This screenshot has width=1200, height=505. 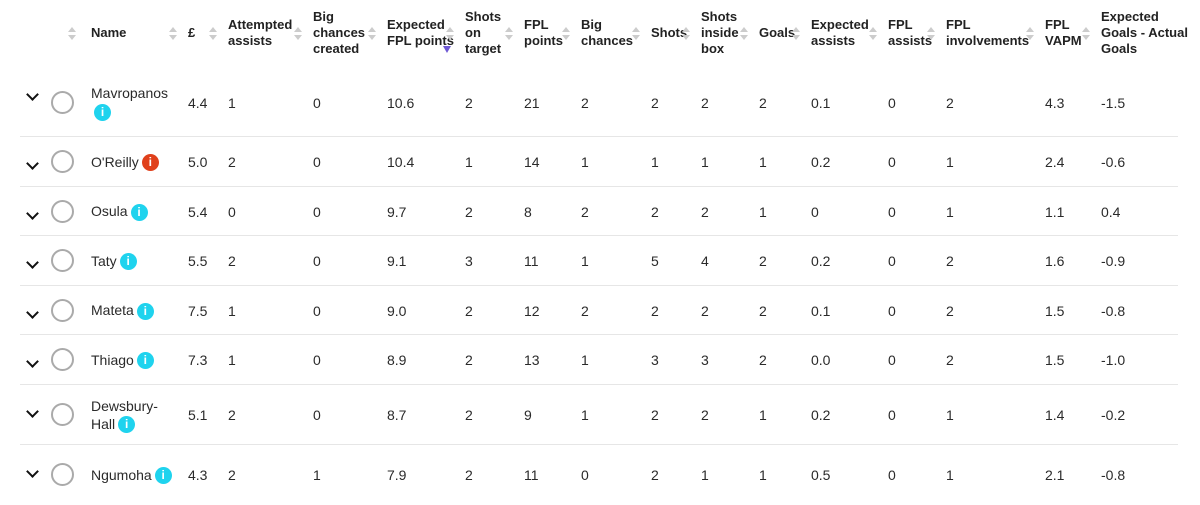 What do you see at coordinates (483, 32) in the screenshot?
I see `column-header: Shots on target` at bounding box center [483, 32].